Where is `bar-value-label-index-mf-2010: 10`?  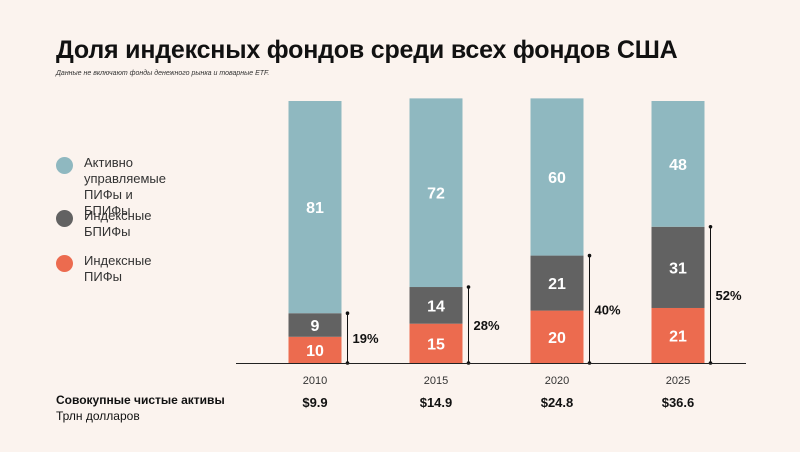 bar-value-label-index-mf-2010: 10 is located at coordinates (315, 351).